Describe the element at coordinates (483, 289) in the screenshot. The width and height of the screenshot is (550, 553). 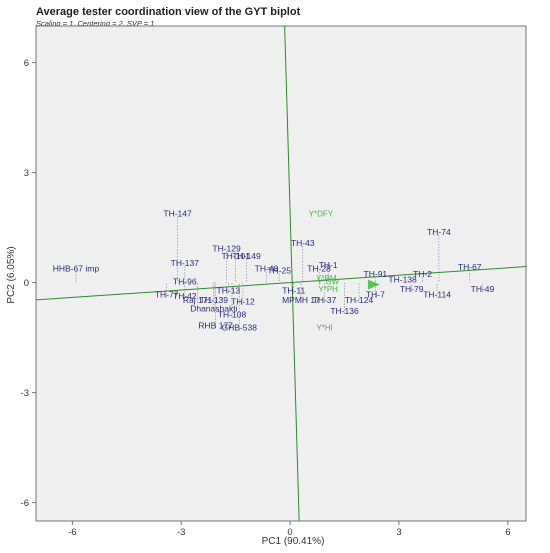
I see `genotype-label: TH-49` at that location.